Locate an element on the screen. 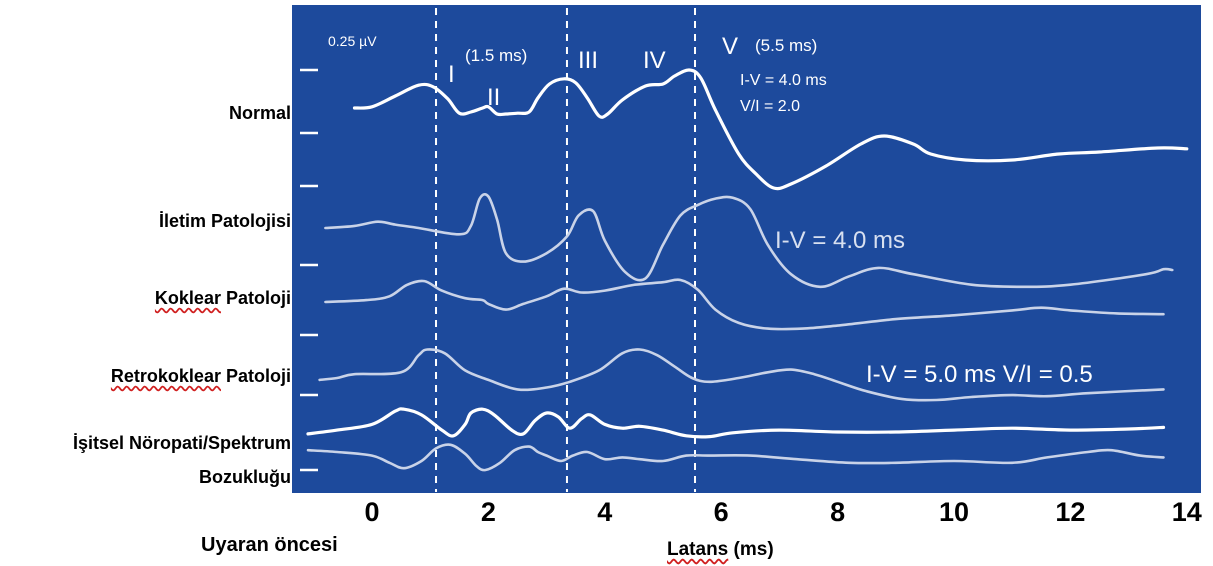 The height and width of the screenshot is (566, 1213). row-label-noropati: İşitsel Nöropati/Spektrum is located at coordinates (182, 443).